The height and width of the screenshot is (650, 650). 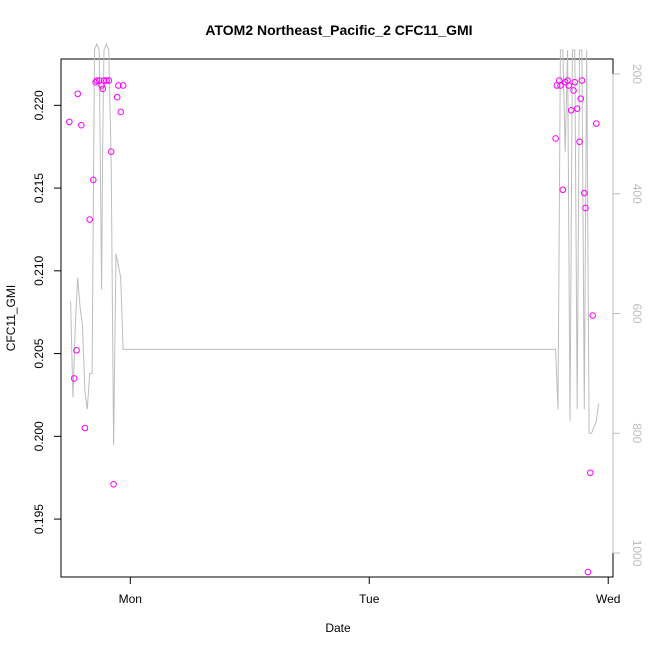 What do you see at coordinates (39, 353) in the screenshot?
I see `y-tick-label: 0.205` at bounding box center [39, 353].